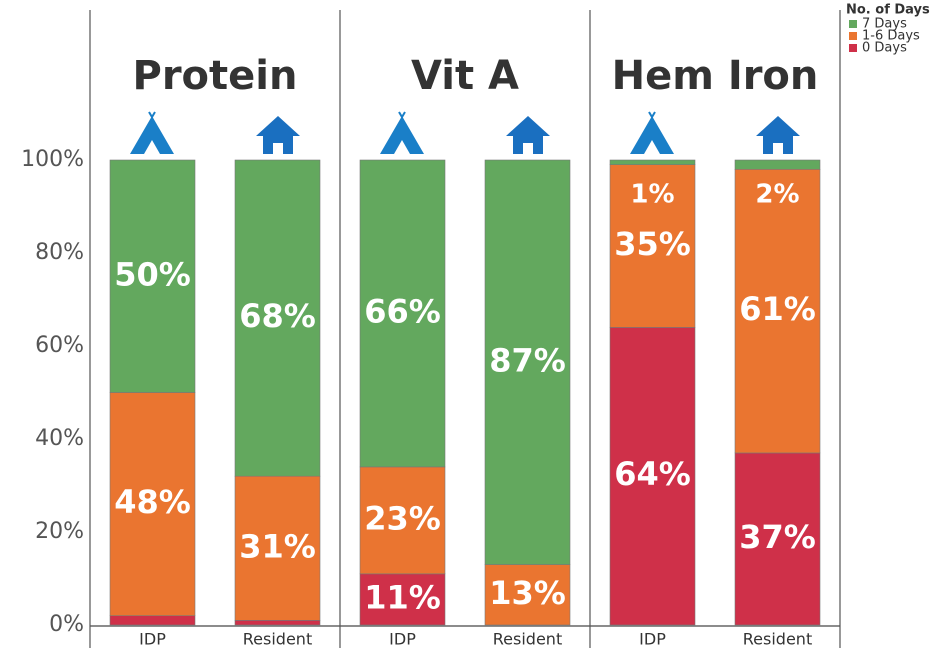 The height and width of the screenshot is (648, 933). What do you see at coordinates (402, 597) in the screenshot?
I see `value-label: 11%` at bounding box center [402, 597].